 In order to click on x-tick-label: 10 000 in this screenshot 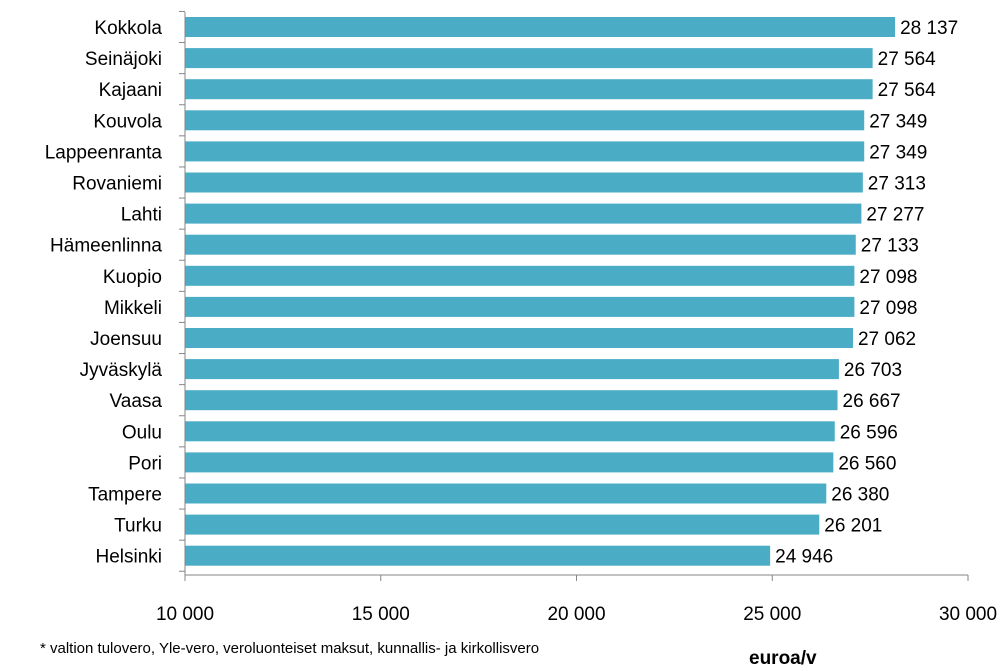, I will do `click(185, 614)`.